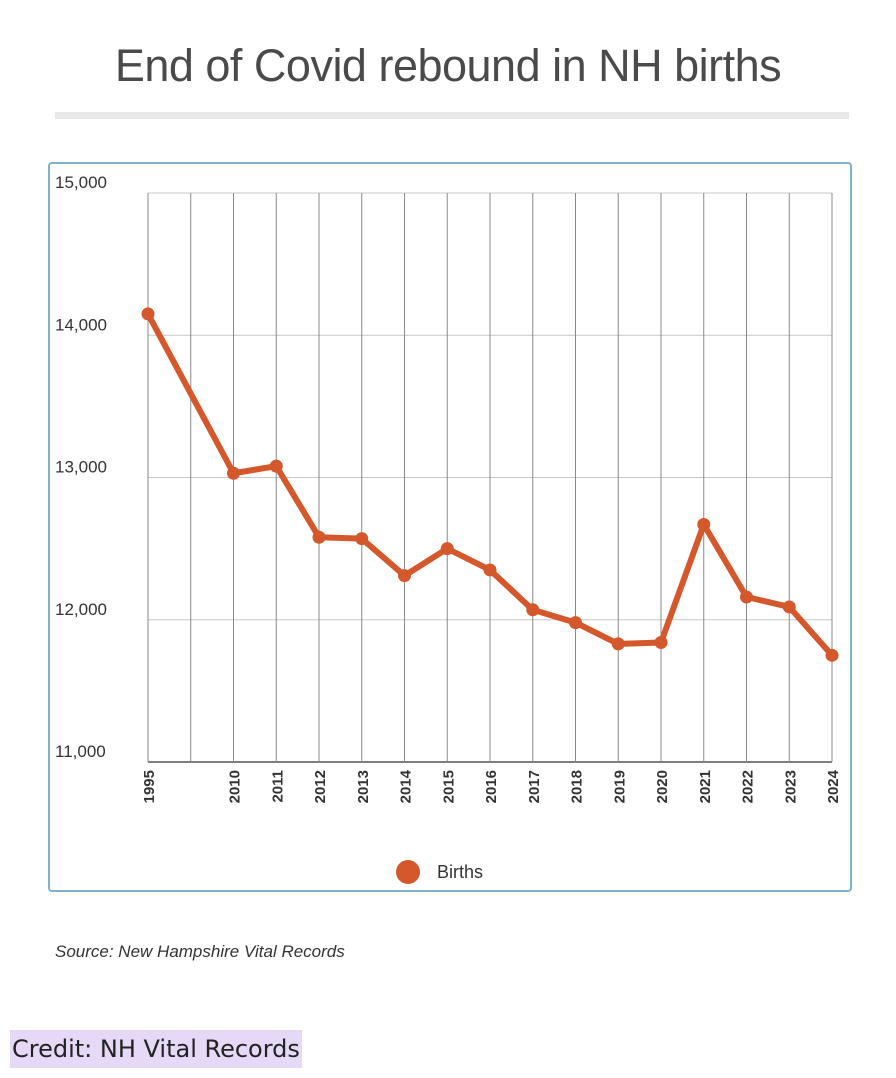 The height and width of the screenshot is (1078, 896). Describe the element at coordinates (406, 786) in the screenshot. I see `x-tick-label: 2014` at that location.